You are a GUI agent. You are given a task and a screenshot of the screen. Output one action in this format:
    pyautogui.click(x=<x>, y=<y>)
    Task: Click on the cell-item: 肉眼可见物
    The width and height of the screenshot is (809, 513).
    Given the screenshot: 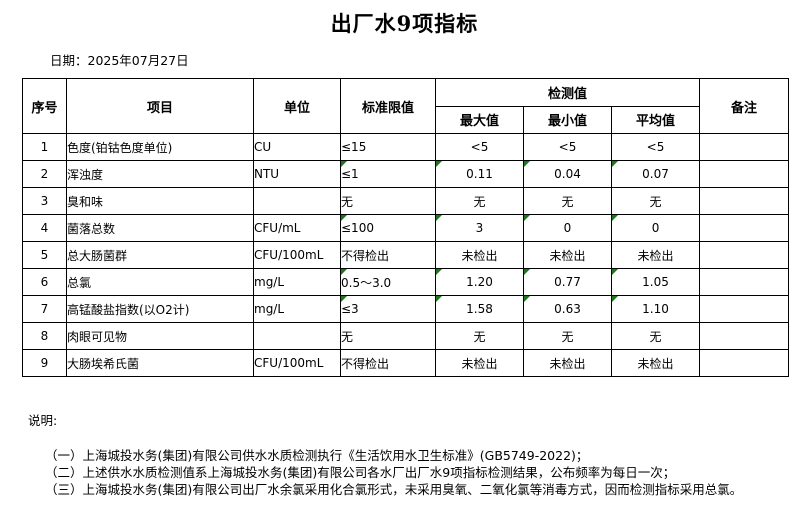 What is the action you would take?
    pyautogui.click(x=160, y=336)
    